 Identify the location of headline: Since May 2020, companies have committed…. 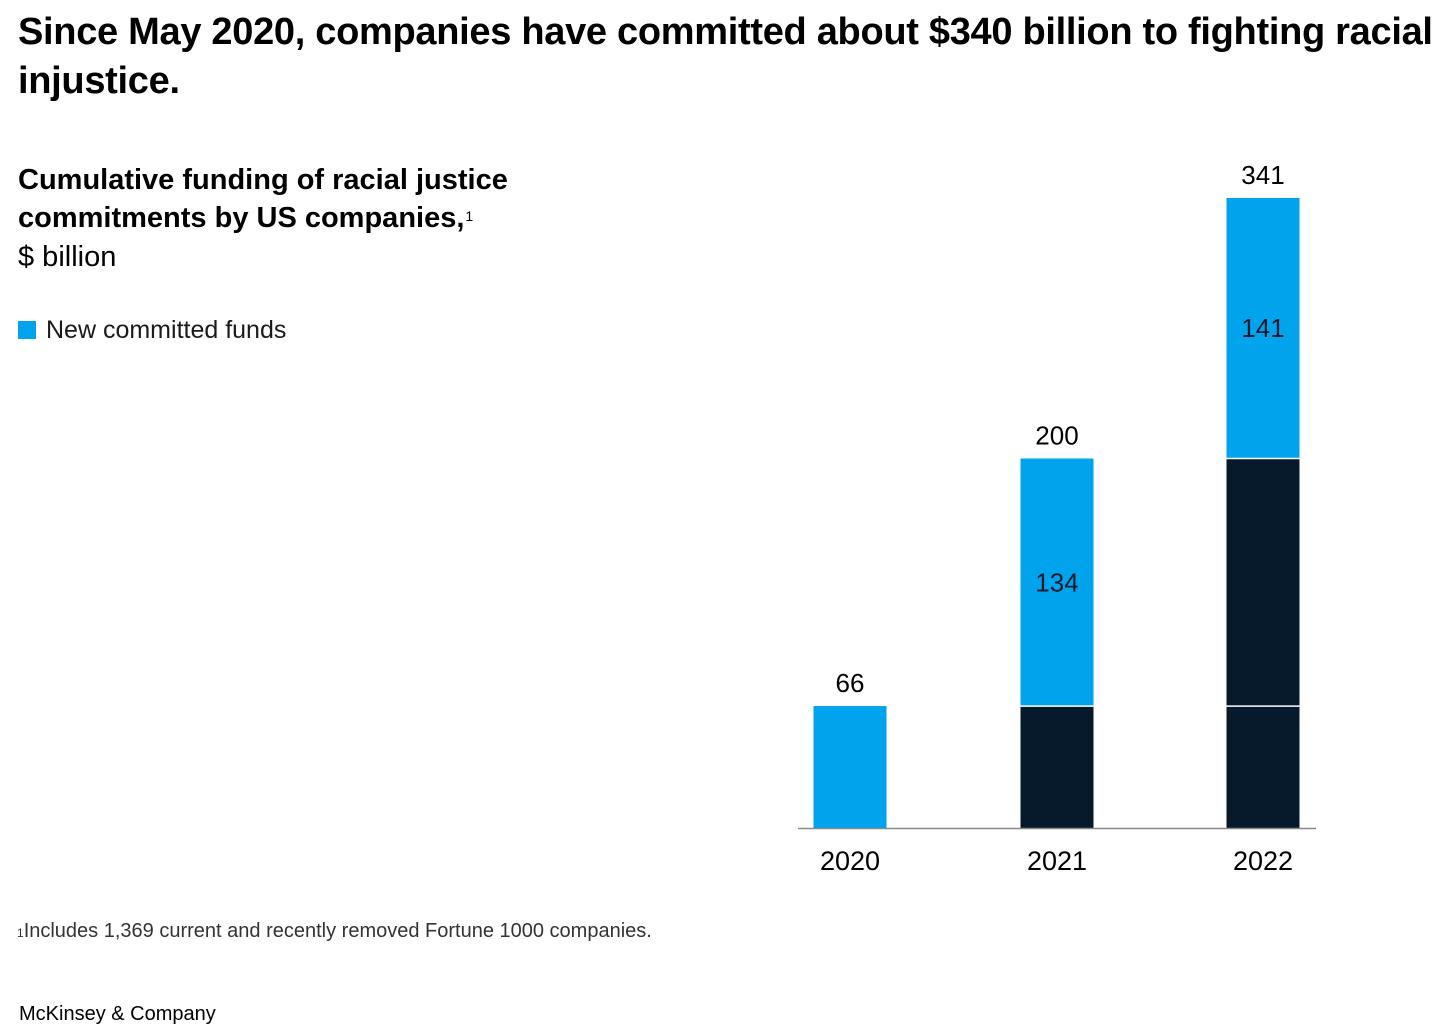
(725, 56).